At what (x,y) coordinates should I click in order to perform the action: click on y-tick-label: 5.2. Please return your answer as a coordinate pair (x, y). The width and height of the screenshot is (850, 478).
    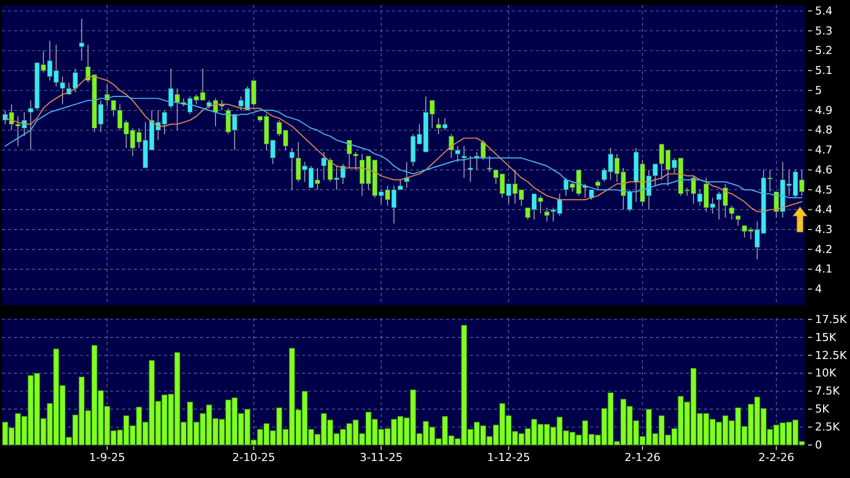
    Looking at the image, I should click on (823, 51).